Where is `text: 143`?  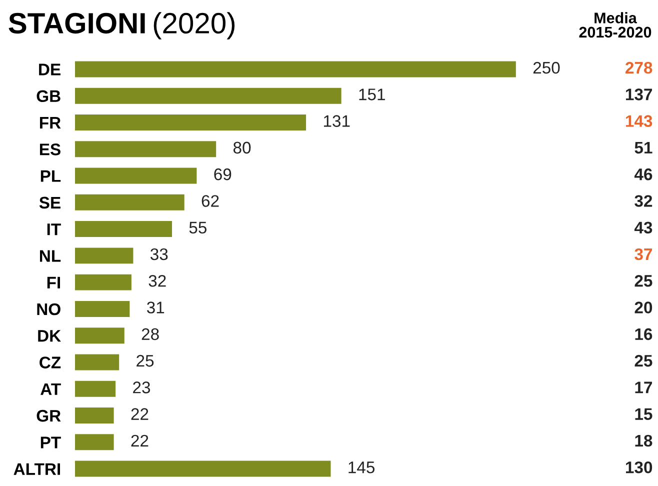
text: 143 is located at coordinates (639, 121).